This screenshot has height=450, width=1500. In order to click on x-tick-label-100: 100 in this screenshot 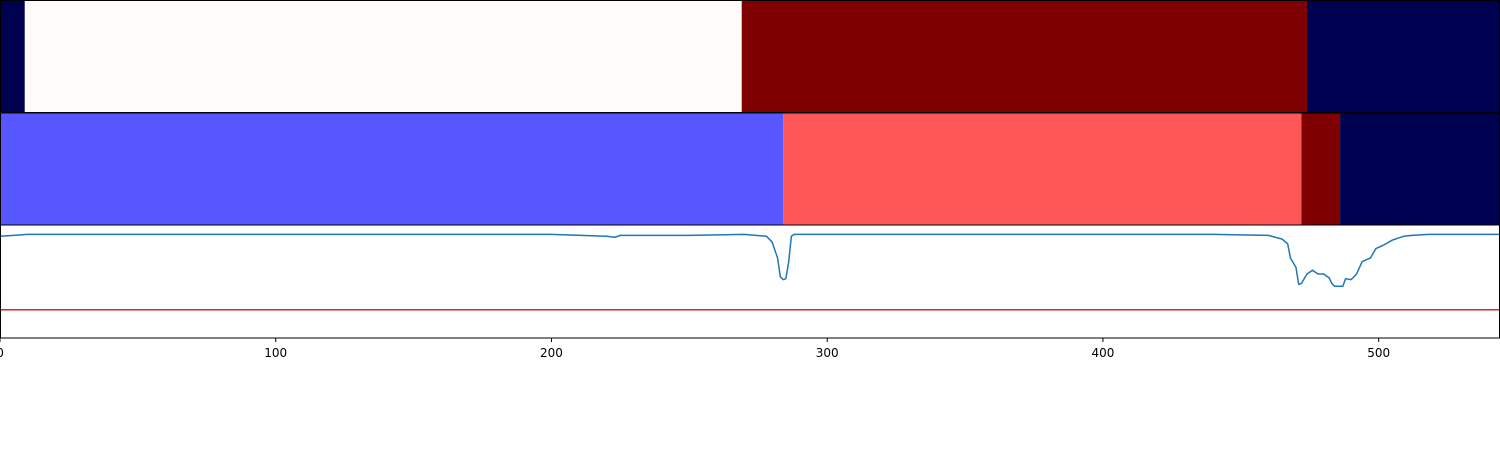, I will do `click(275, 353)`.